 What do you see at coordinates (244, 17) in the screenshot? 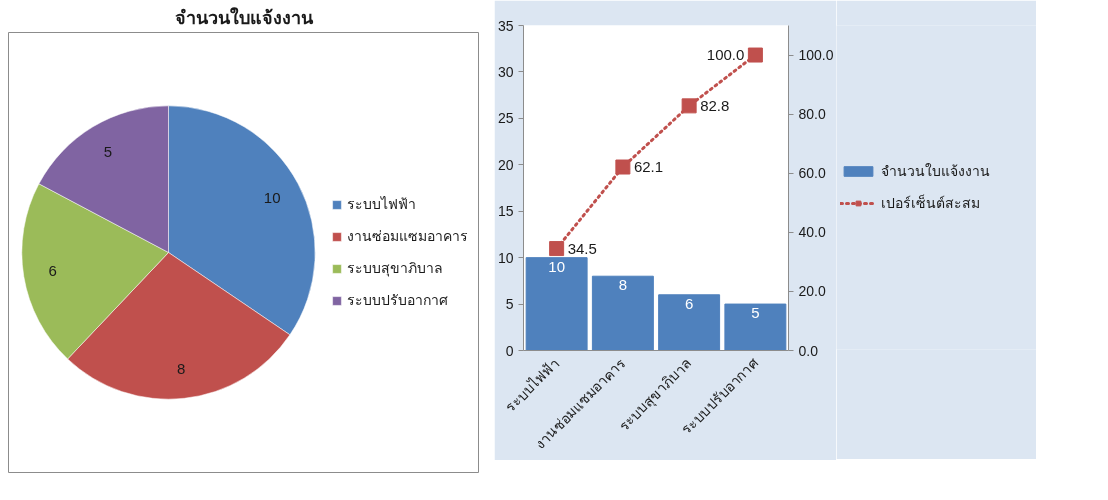
I see `chart-title: จำนวนใบแจ้งงาน` at bounding box center [244, 17].